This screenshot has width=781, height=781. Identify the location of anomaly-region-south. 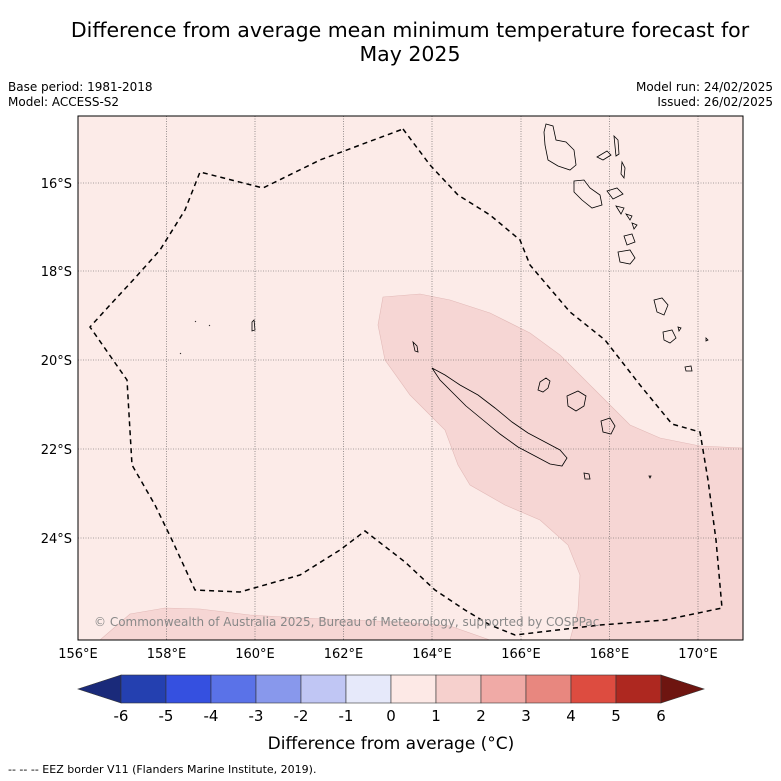
(295, 623).